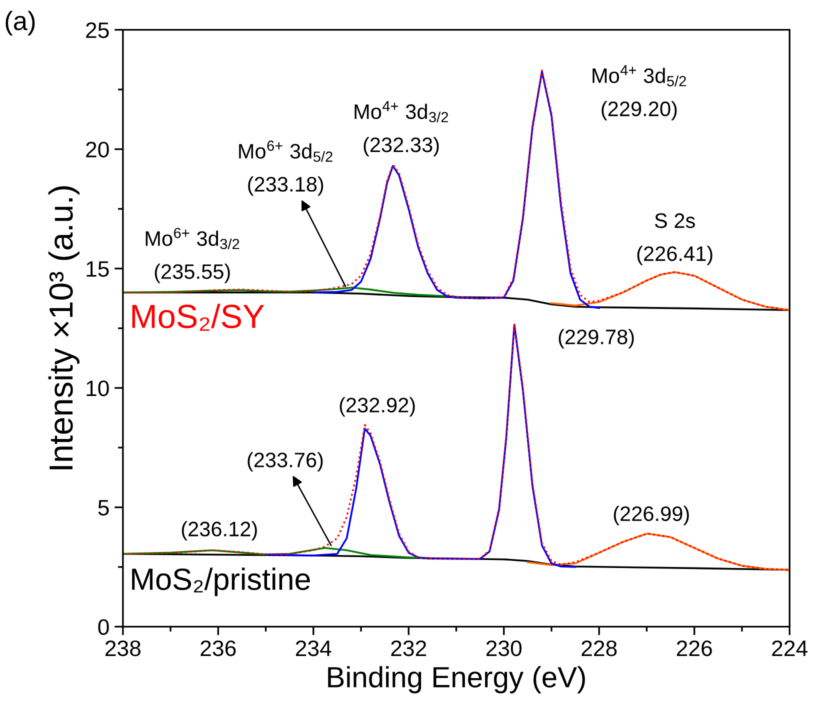  What do you see at coordinates (401, 128) in the screenshot?
I see `annotation: Mo$^{4+}$ 3d$_{3/2}$ (232.33)` at bounding box center [401, 128].